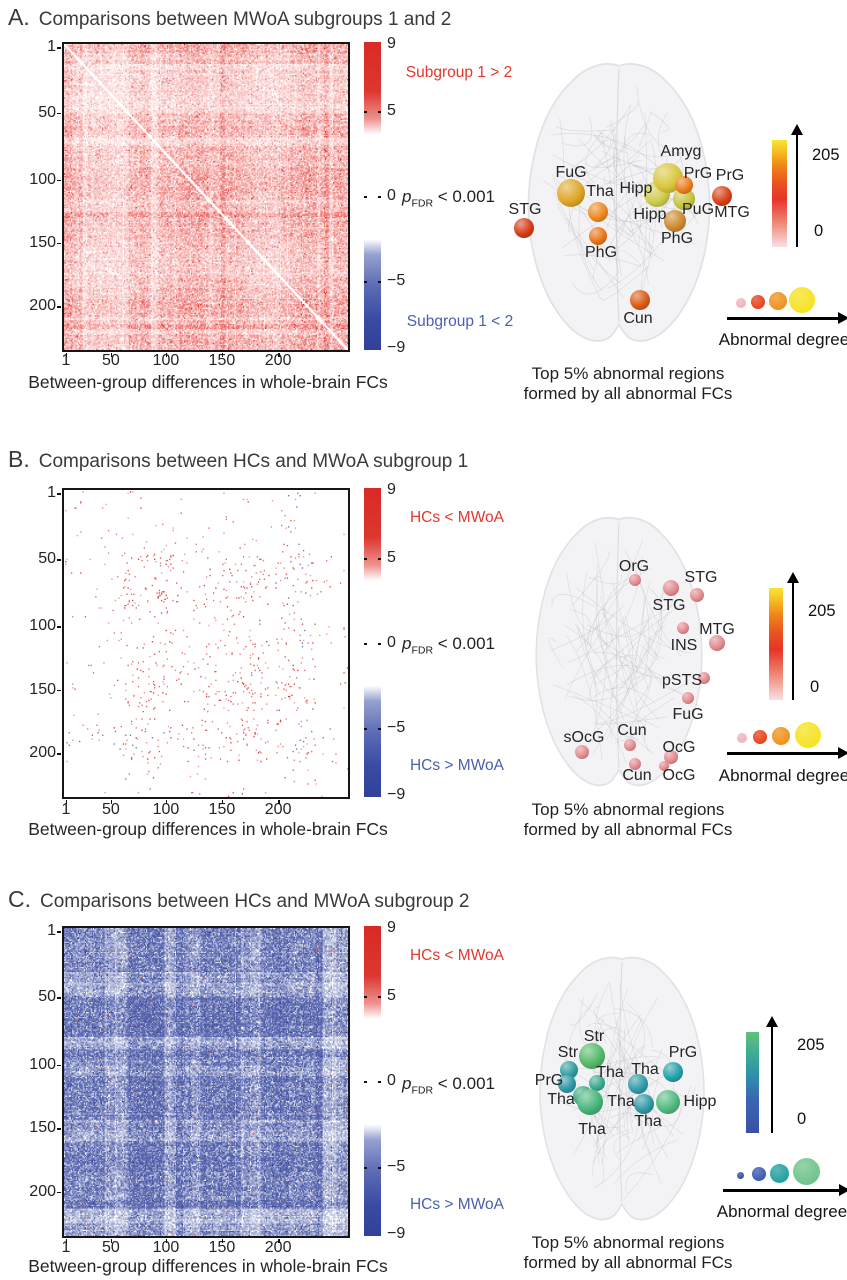 Image resolution: width=847 pixels, height=1280 pixels. I want to click on x-axis-tick-label: 200, so click(278, 1247).